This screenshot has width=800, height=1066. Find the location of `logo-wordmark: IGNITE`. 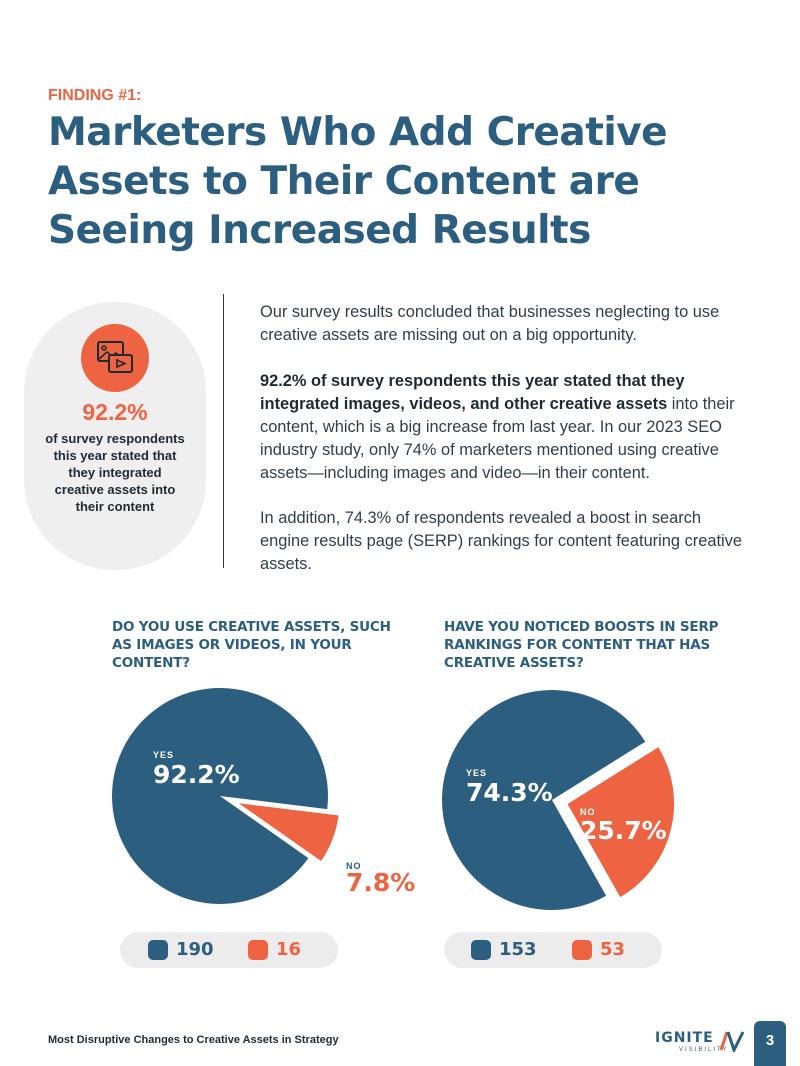

logo-wordmark: IGNITE is located at coordinates (684, 1038).